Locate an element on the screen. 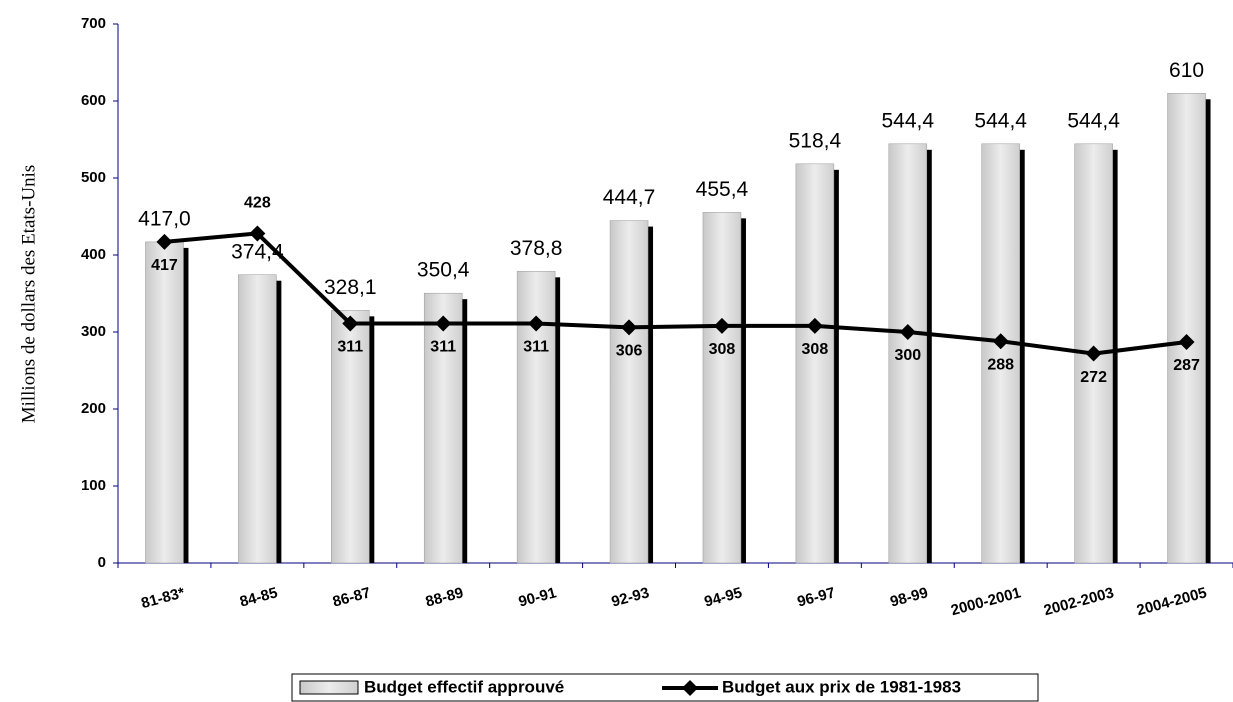 Image resolution: width=1233 pixels, height=702 pixels. x-tick-label: 84-85 is located at coordinates (258, 597).